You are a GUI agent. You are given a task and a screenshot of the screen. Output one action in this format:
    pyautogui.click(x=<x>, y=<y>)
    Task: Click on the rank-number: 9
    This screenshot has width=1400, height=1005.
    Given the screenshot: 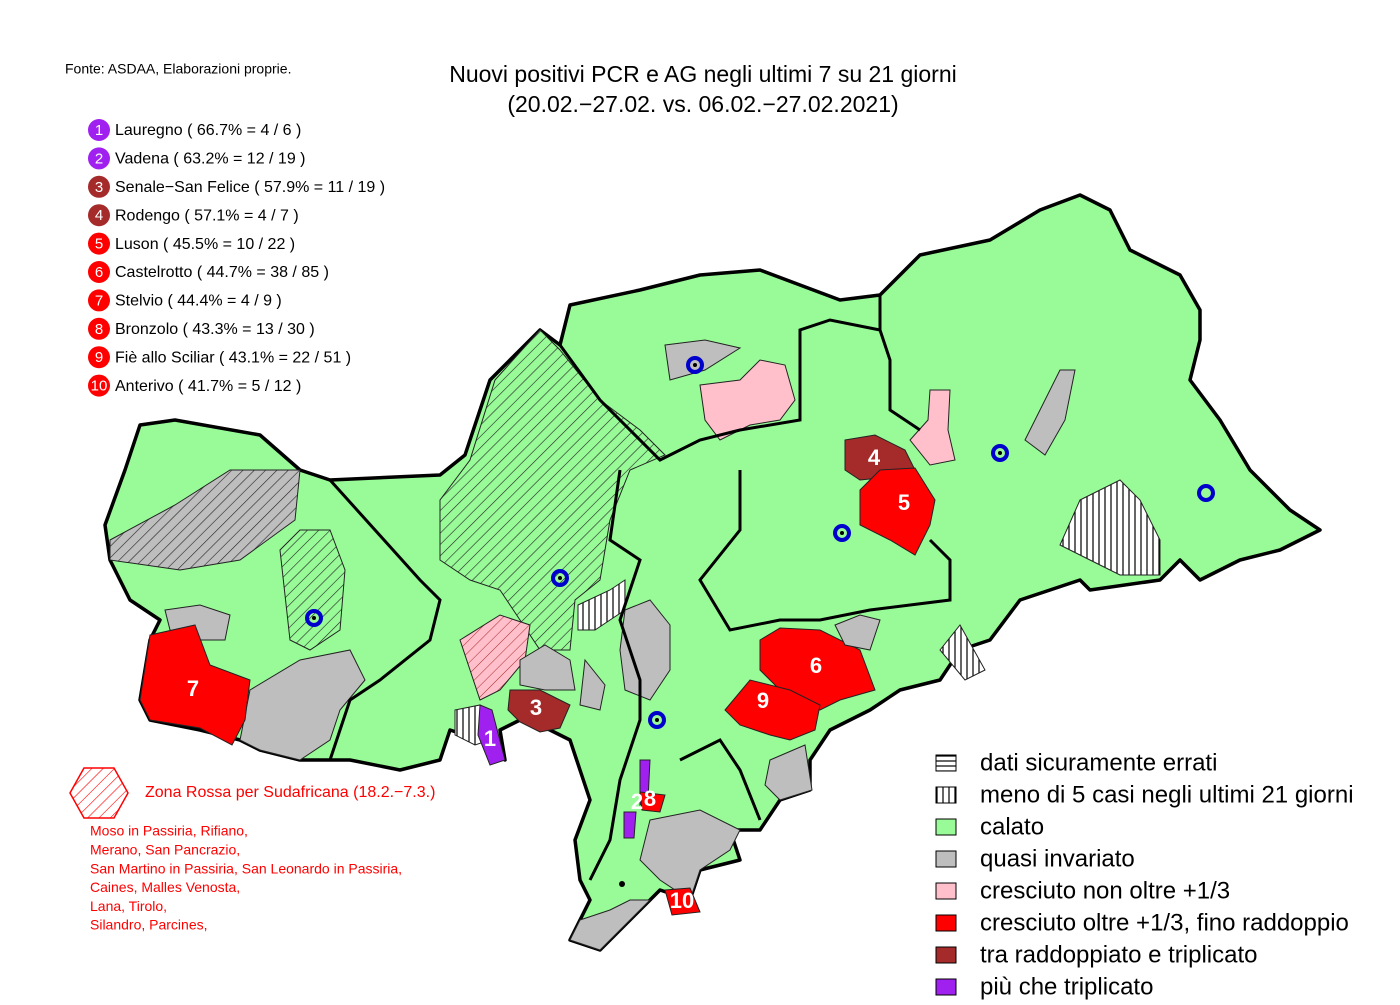 What is the action you would take?
    pyautogui.click(x=99, y=357)
    